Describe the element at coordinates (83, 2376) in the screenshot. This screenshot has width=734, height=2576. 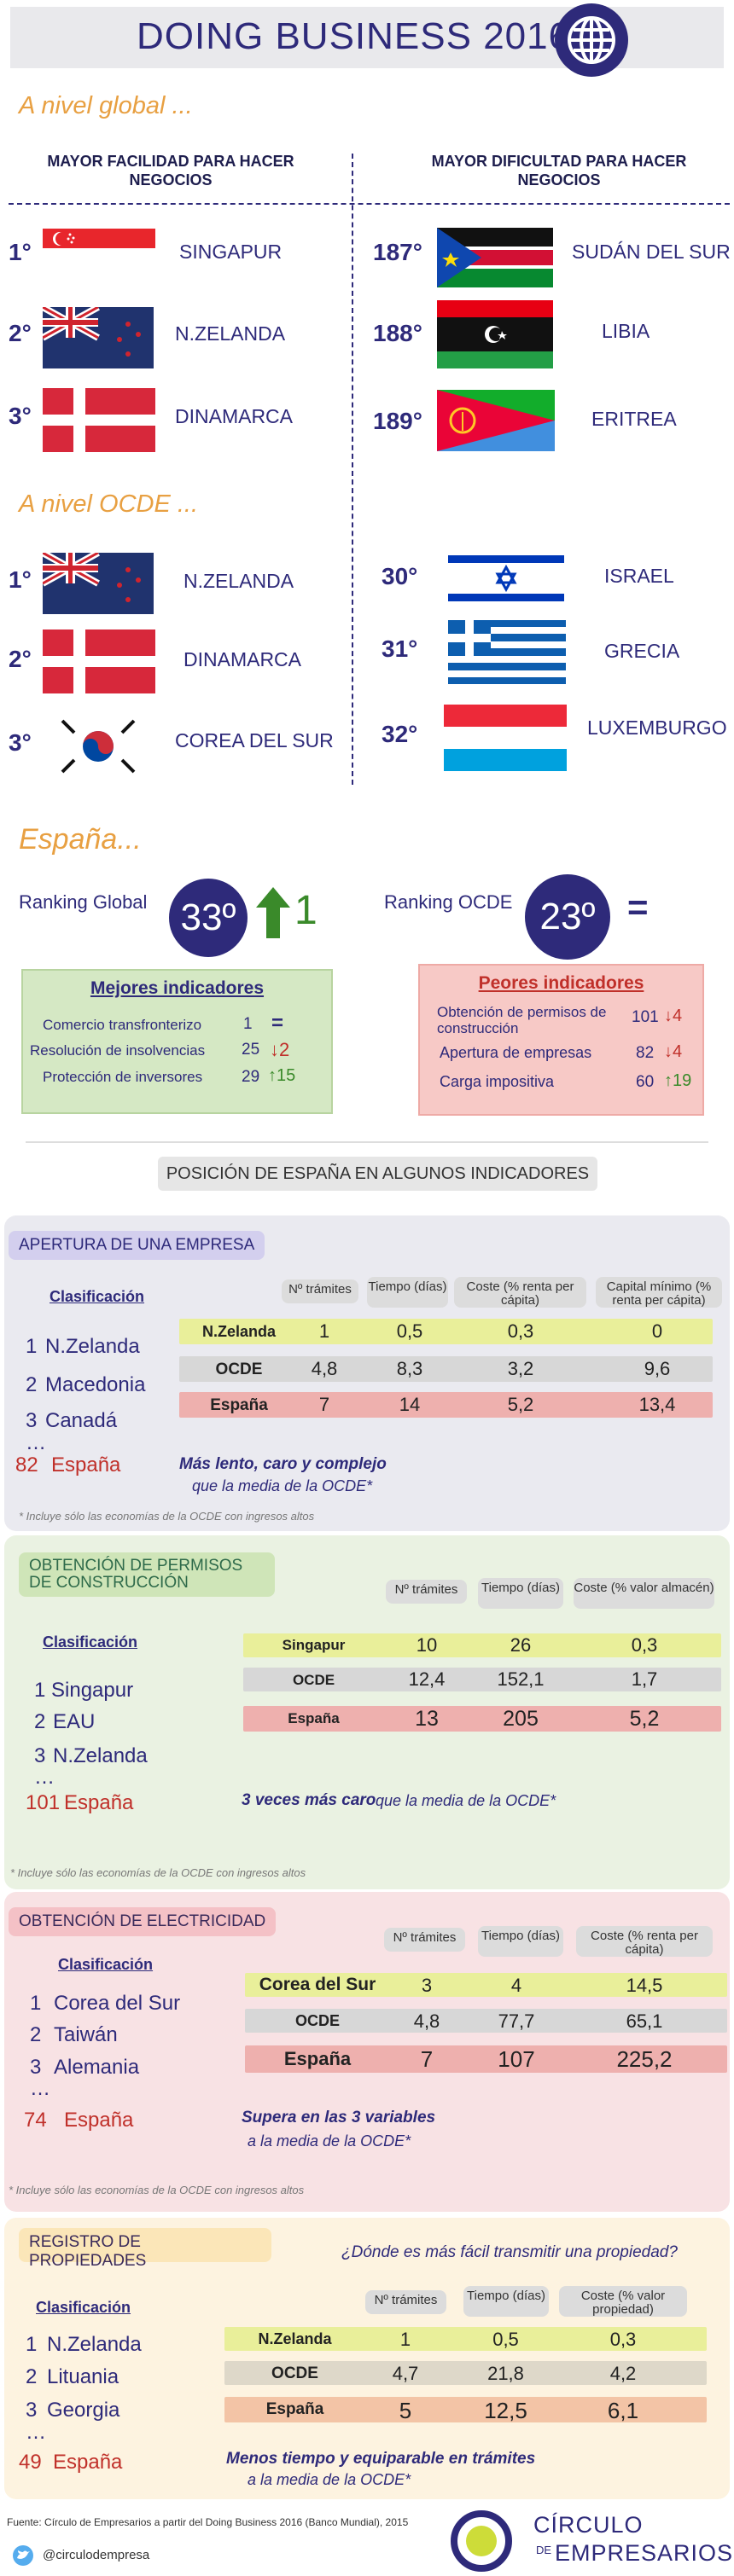
I see `rank-name: Lituania` at that location.